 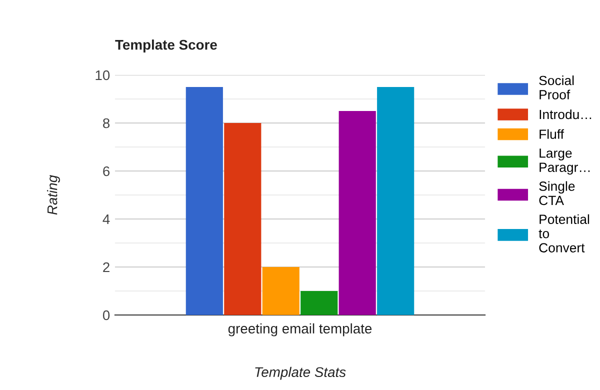 What do you see at coordinates (103, 75) in the screenshot?
I see `y-tick-label: 10` at bounding box center [103, 75].